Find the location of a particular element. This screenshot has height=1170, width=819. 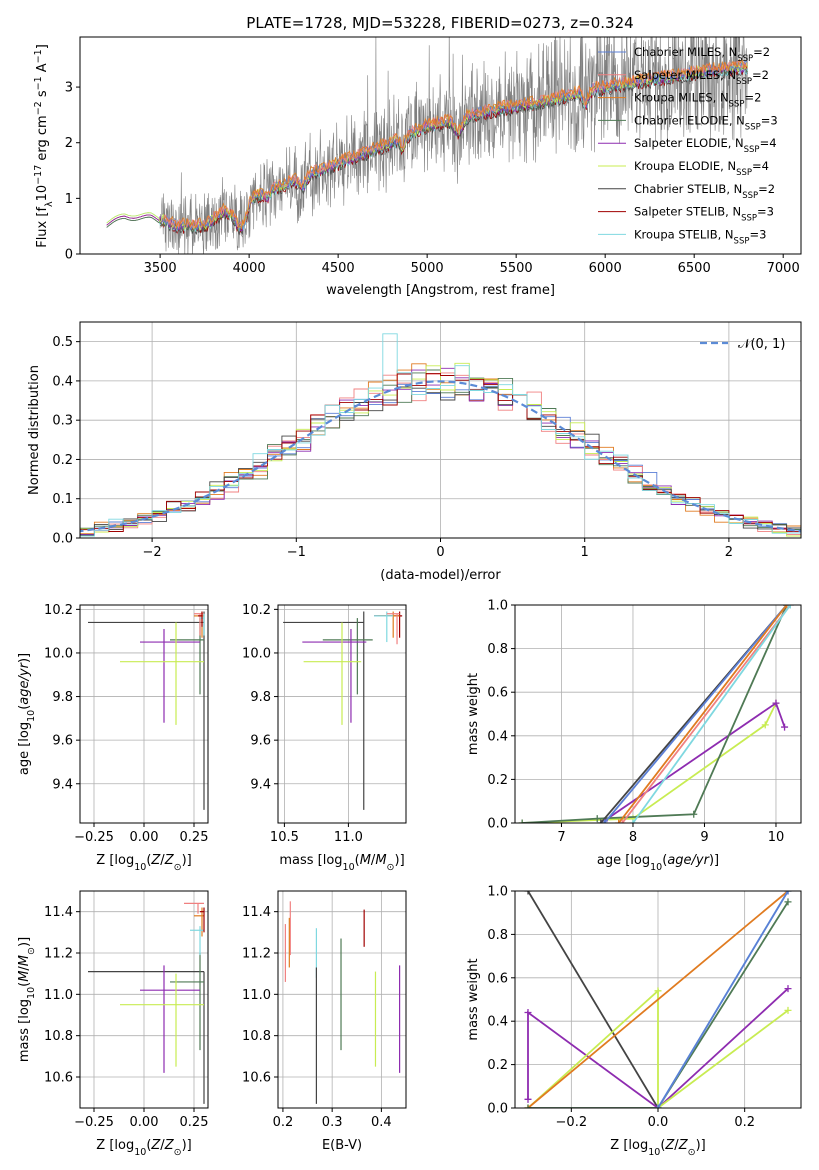

axes-frame: −0.2 0.0 0.2 0.0 0.2 0.4 0.6 0.8 1.0 is located at coordinates (644, 1007).